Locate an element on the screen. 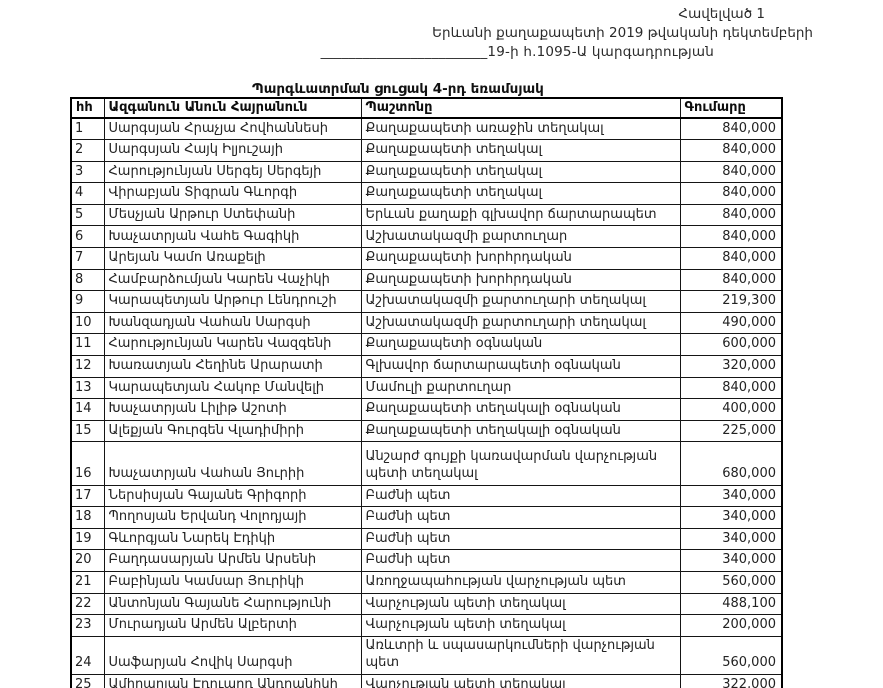 This screenshot has width=883, height=688. name-cell: Սարգսյան Հրաչյա Հովհաննեսի is located at coordinates (232, 129).